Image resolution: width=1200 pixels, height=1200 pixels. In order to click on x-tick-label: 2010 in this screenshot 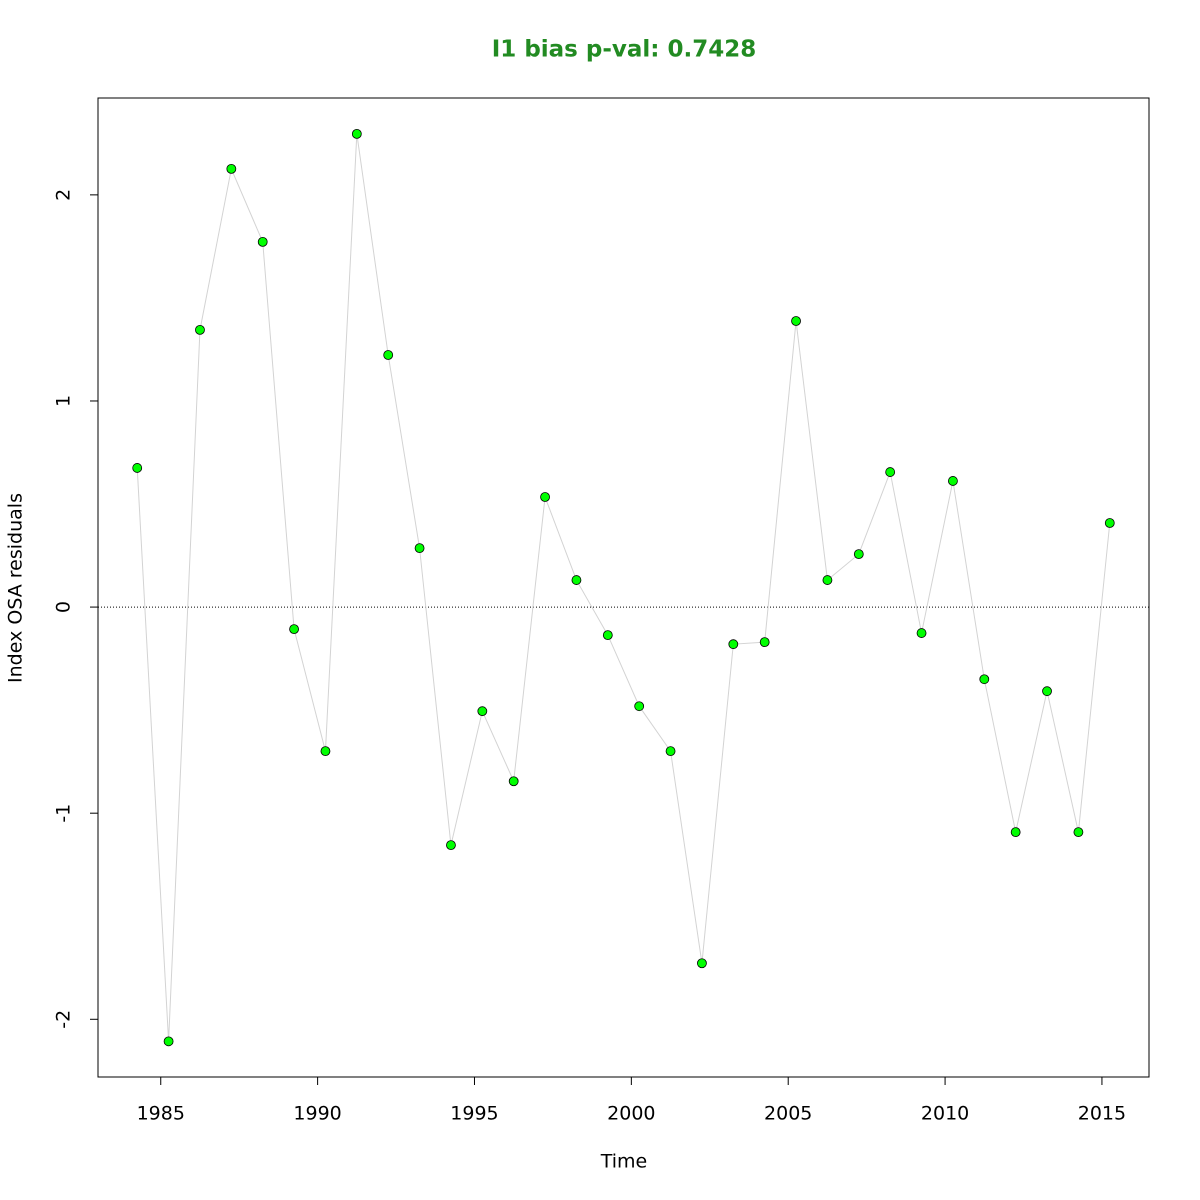, I will do `click(945, 1114)`.